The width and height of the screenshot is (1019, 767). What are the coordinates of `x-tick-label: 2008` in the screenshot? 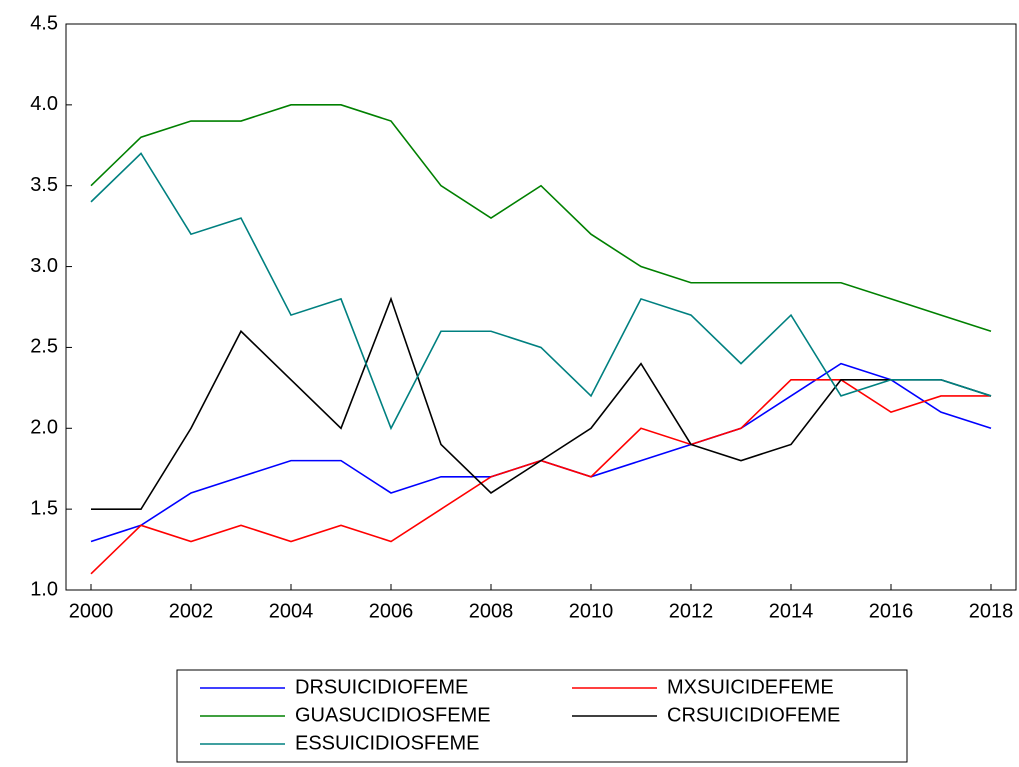 It's located at (491, 611).